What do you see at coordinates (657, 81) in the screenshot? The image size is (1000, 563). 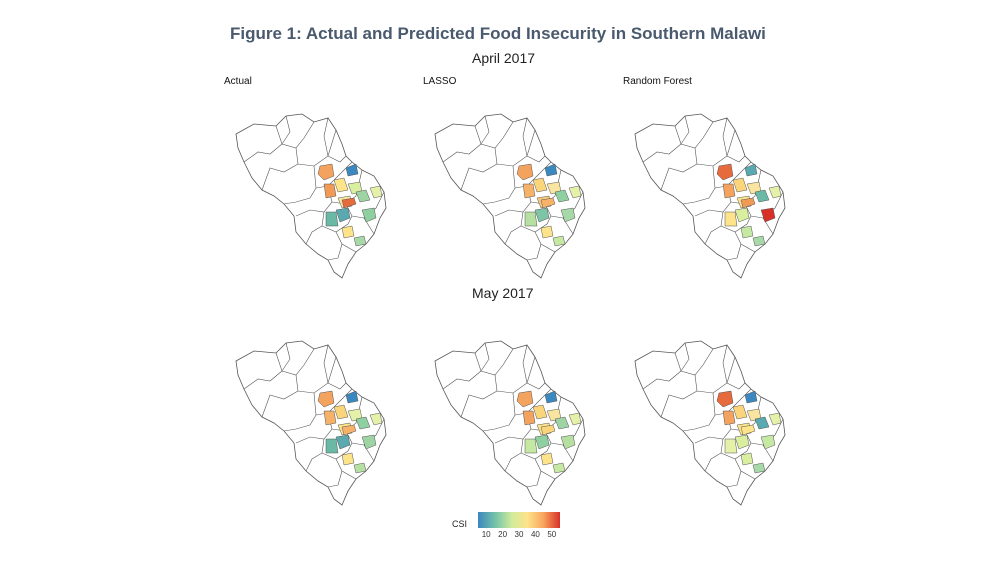 I see `panel-label: Random Forest` at bounding box center [657, 81].